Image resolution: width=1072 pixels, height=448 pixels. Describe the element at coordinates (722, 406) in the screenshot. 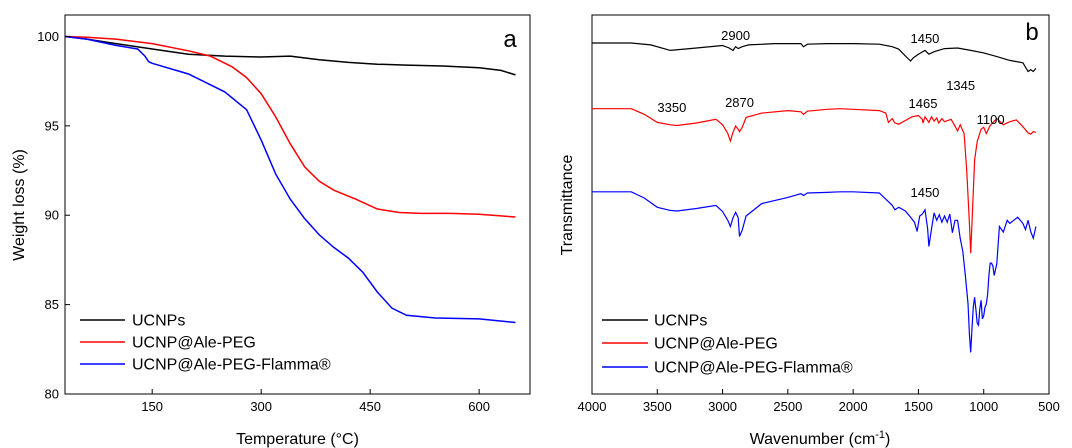

I see `x-tick-label: 3000` at that location.